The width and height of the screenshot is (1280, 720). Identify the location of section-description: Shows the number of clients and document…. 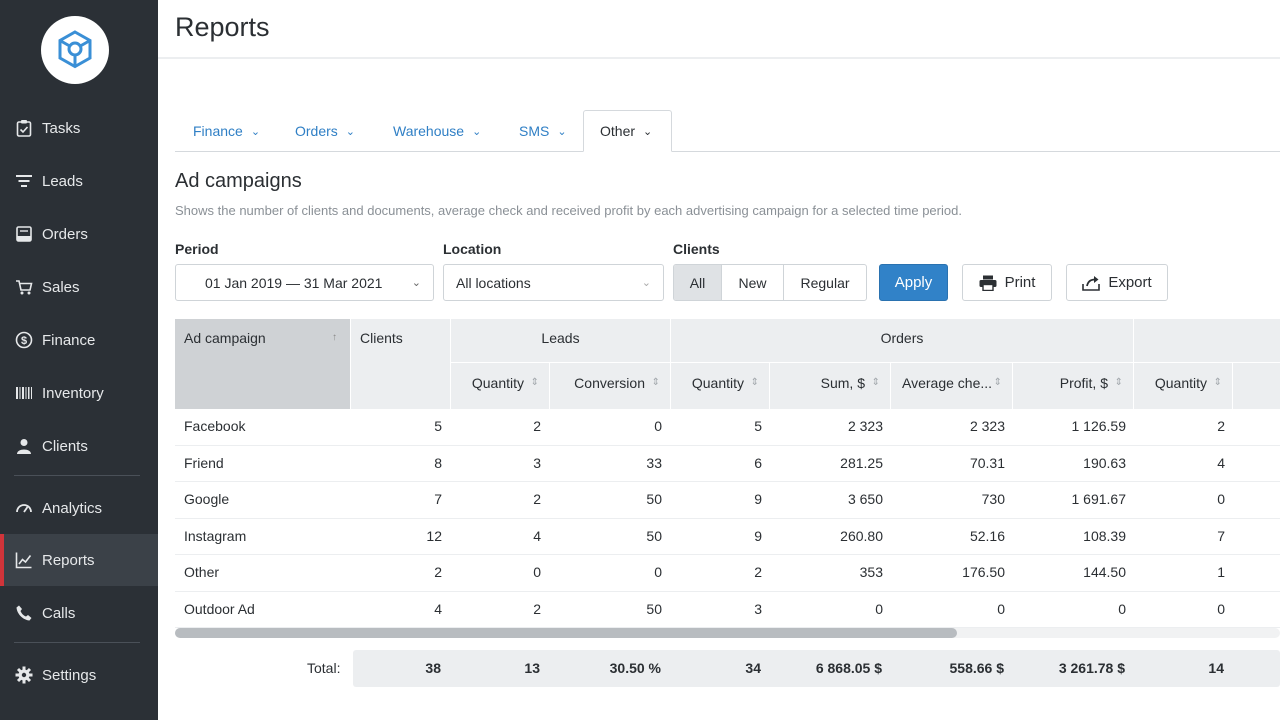
(568, 210).